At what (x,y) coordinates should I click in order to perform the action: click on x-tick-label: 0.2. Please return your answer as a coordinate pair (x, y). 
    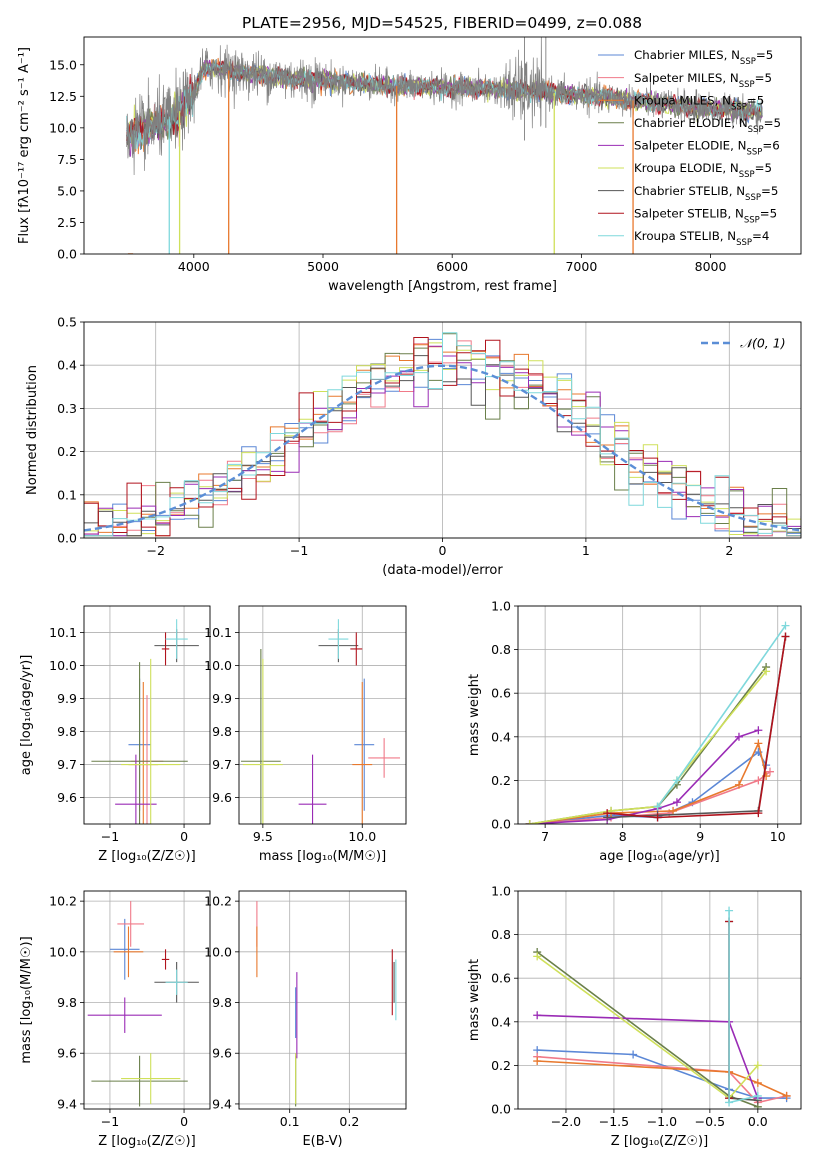
    Looking at the image, I should click on (349, 1121).